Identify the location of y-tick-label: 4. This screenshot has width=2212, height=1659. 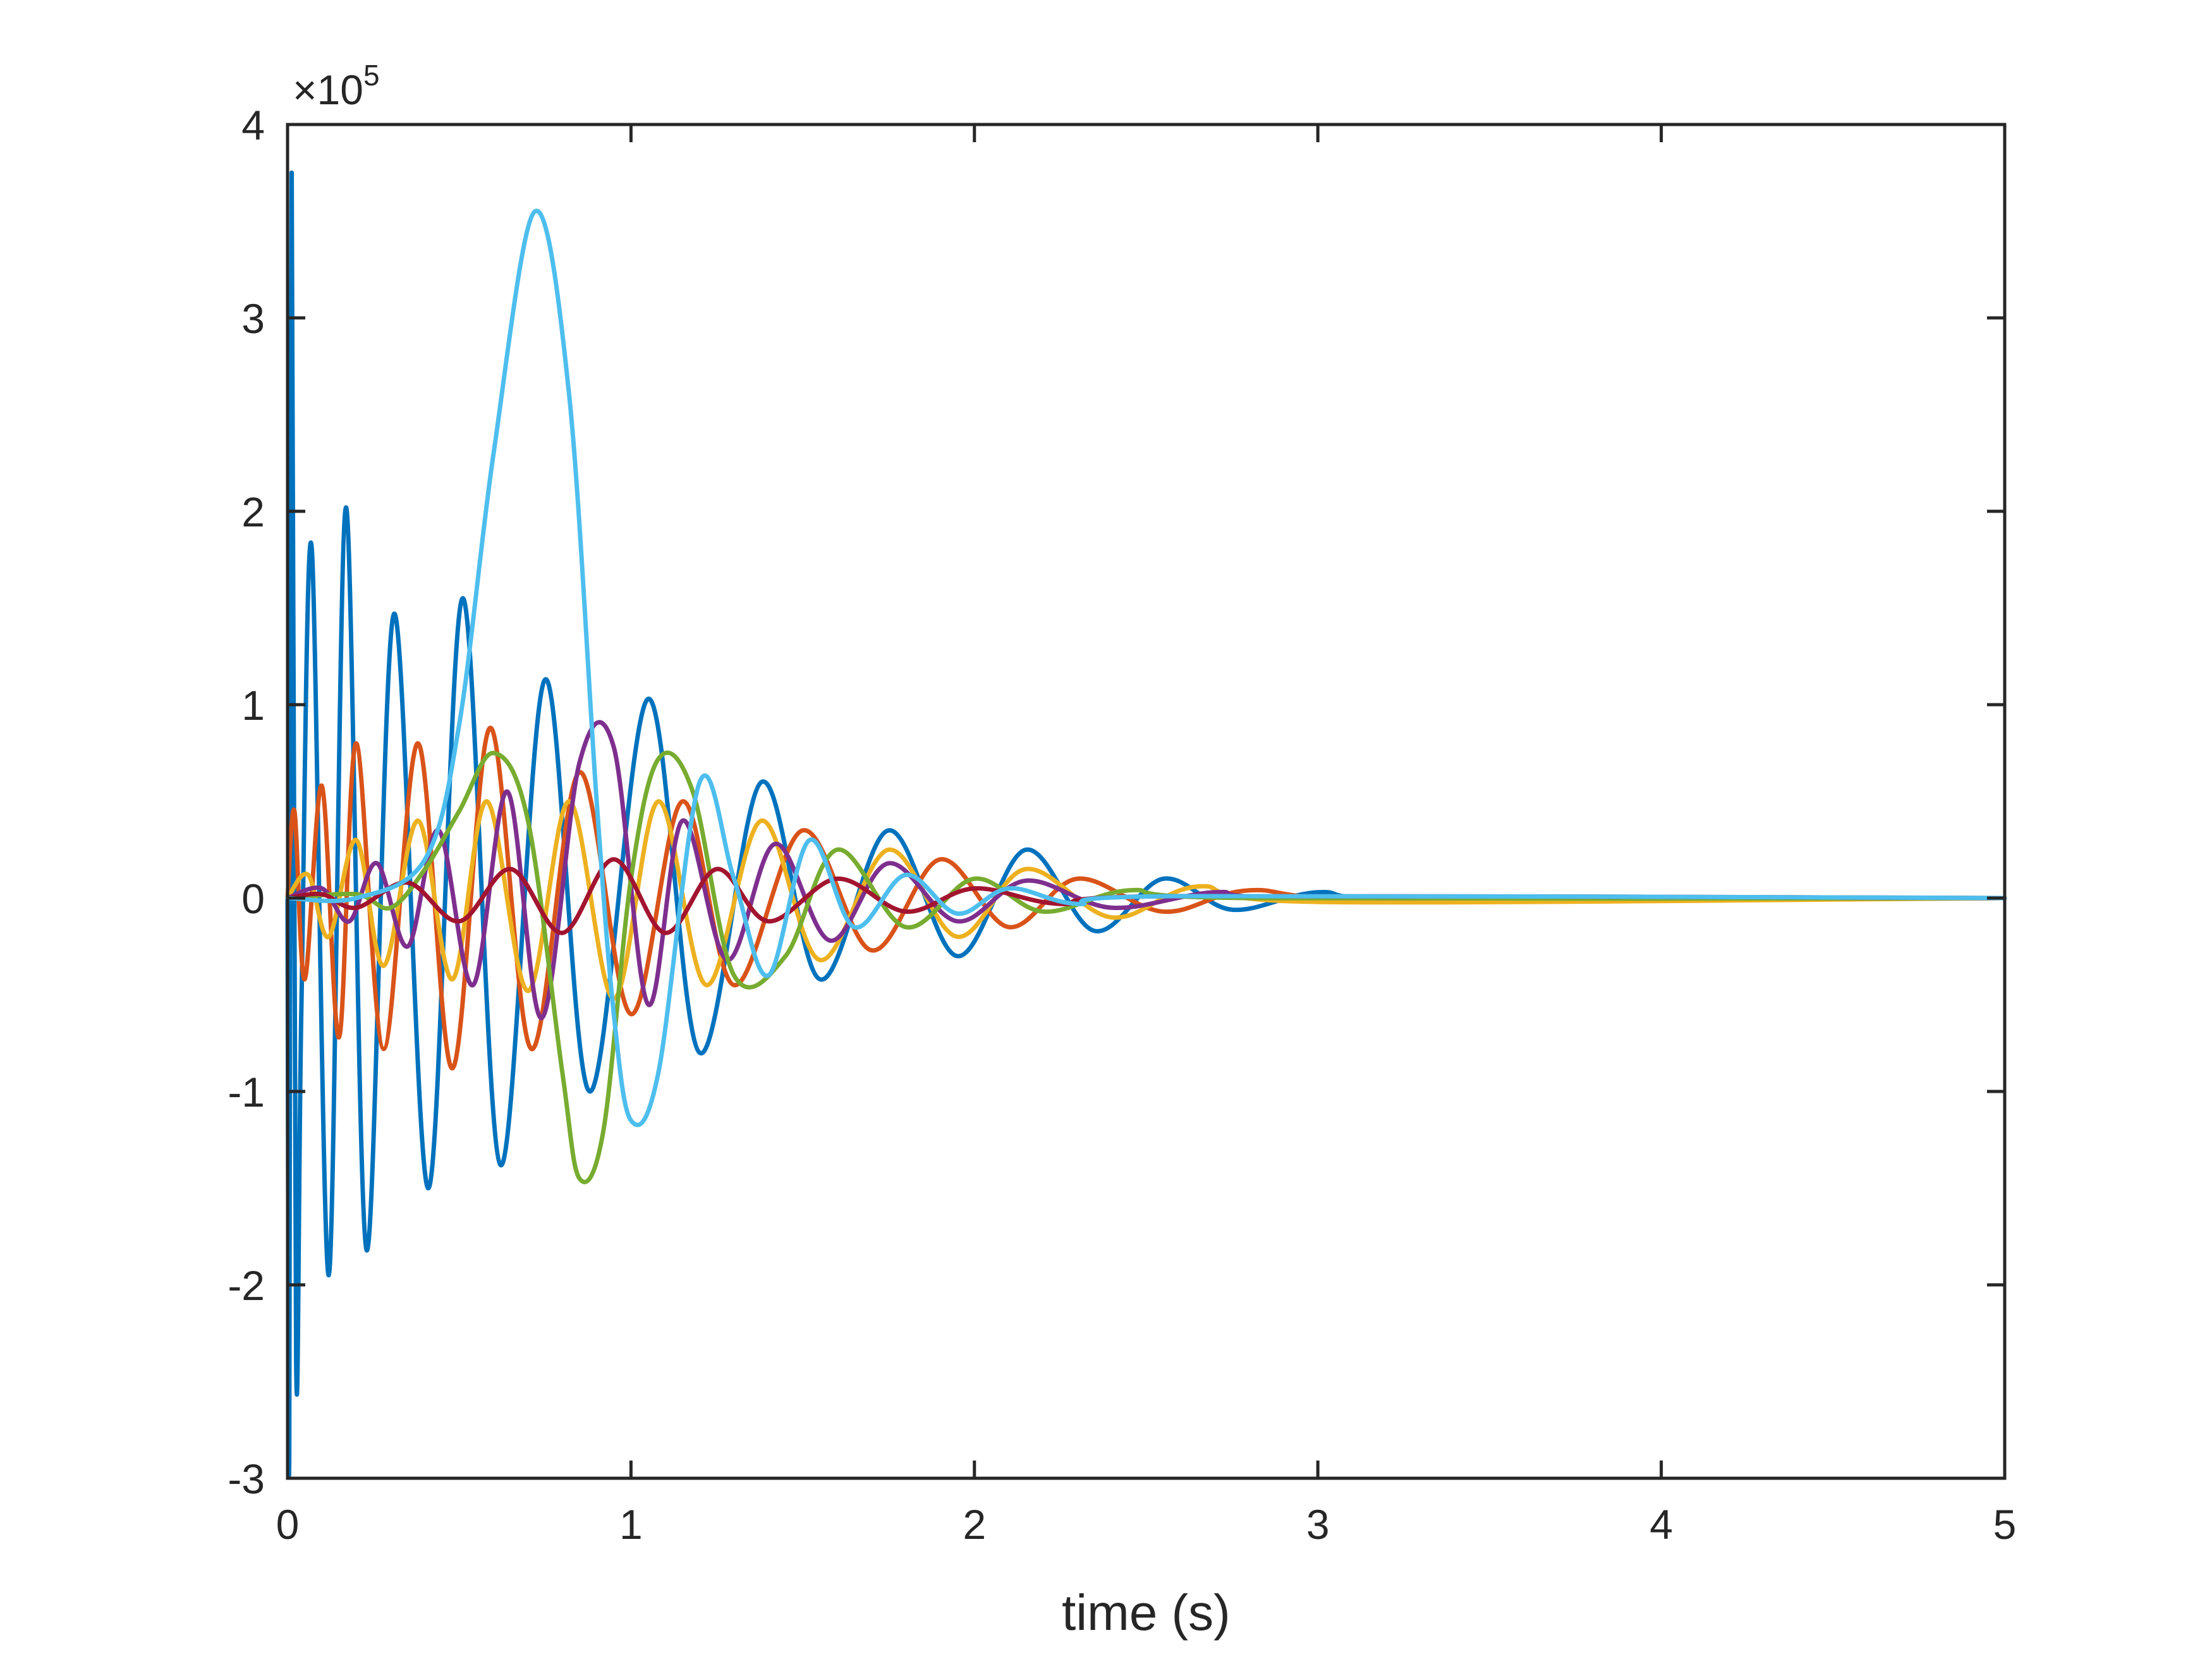
(253, 125).